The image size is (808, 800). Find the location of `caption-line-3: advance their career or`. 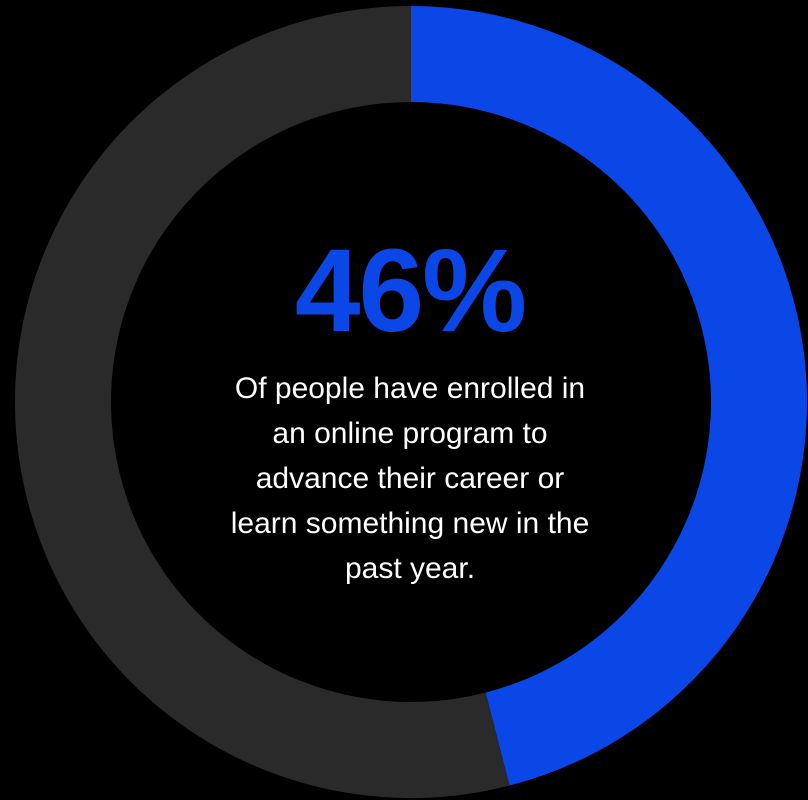

caption-line-3: advance their career or is located at coordinates (410, 478).